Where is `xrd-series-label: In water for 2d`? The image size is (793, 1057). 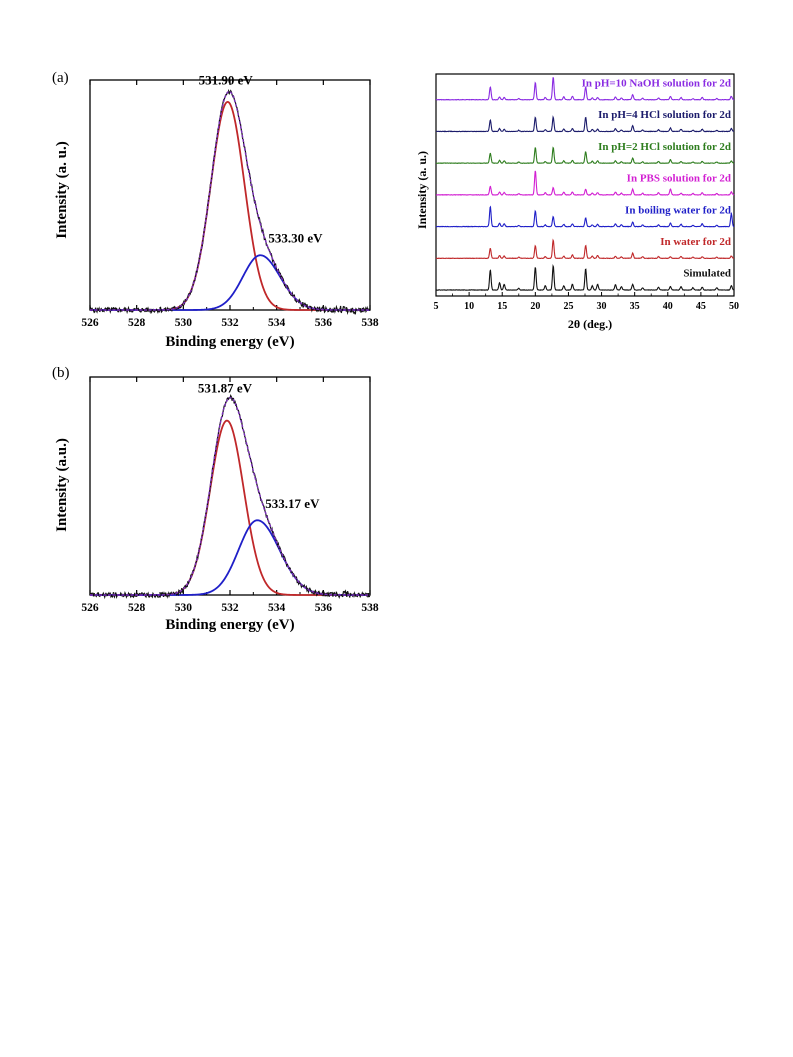 xrd-series-label: In water for 2d is located at coordinates (695, 242).